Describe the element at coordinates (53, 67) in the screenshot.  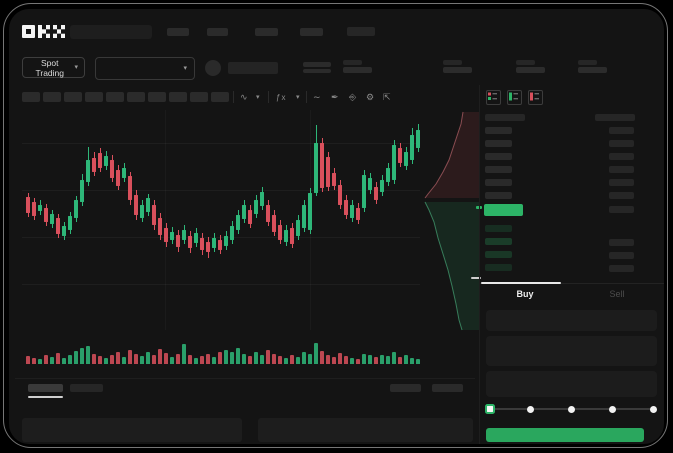
I see `market-type-selector: Spot Trading ▾` at that location.